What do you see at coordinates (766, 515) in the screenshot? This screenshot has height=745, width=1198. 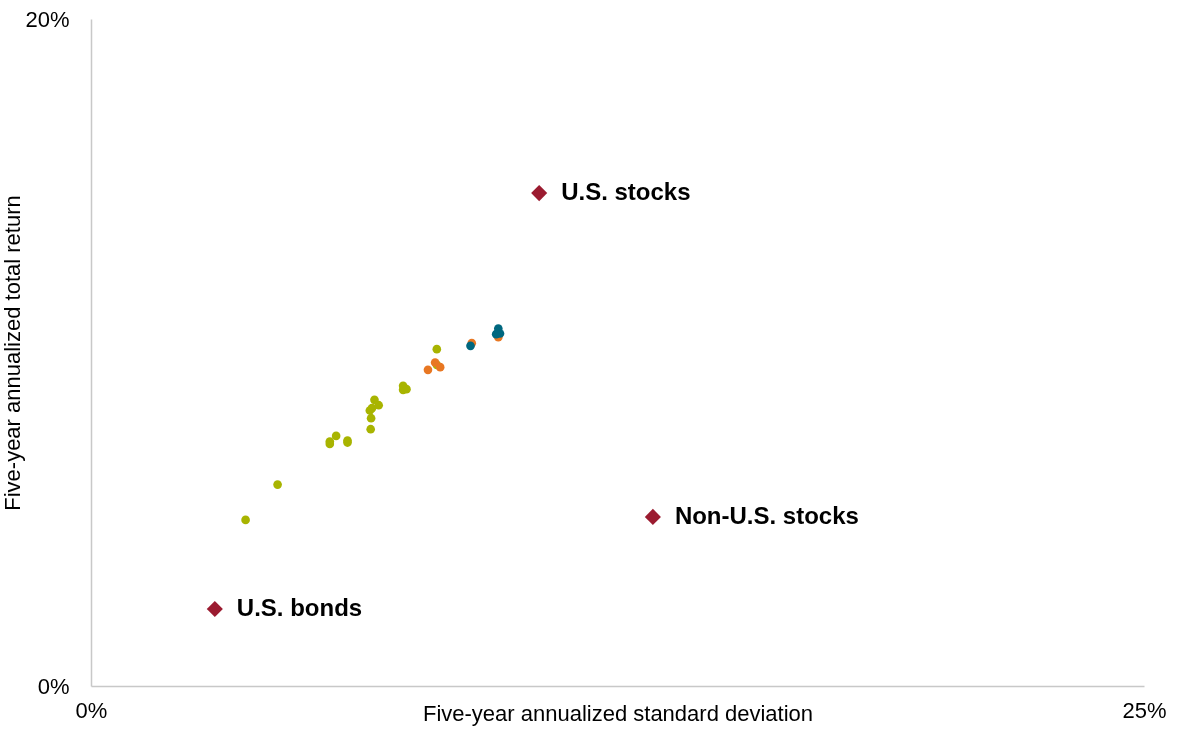 I see `annotation: Non-U.S. stocks` at bounding box center [766, 515].